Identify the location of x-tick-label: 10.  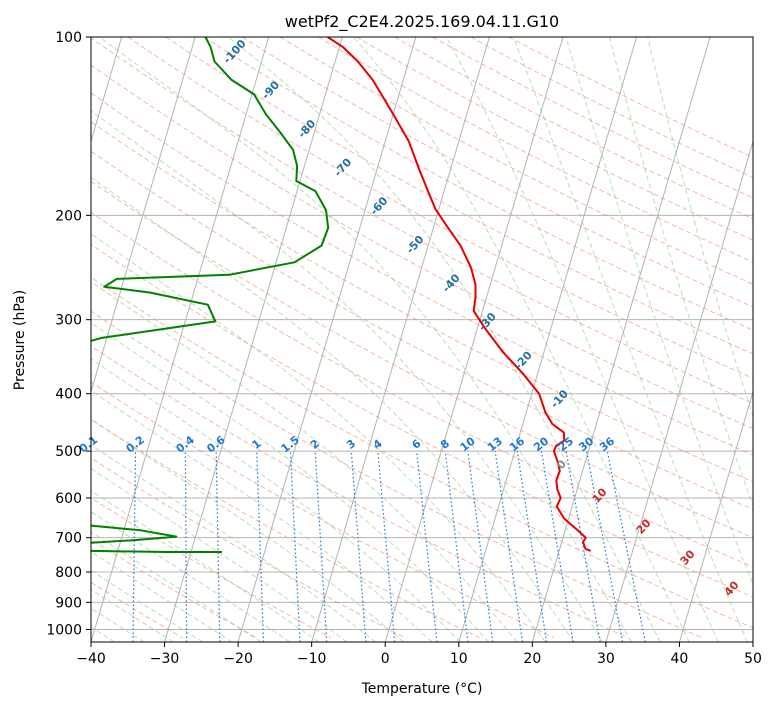
(459, 659).